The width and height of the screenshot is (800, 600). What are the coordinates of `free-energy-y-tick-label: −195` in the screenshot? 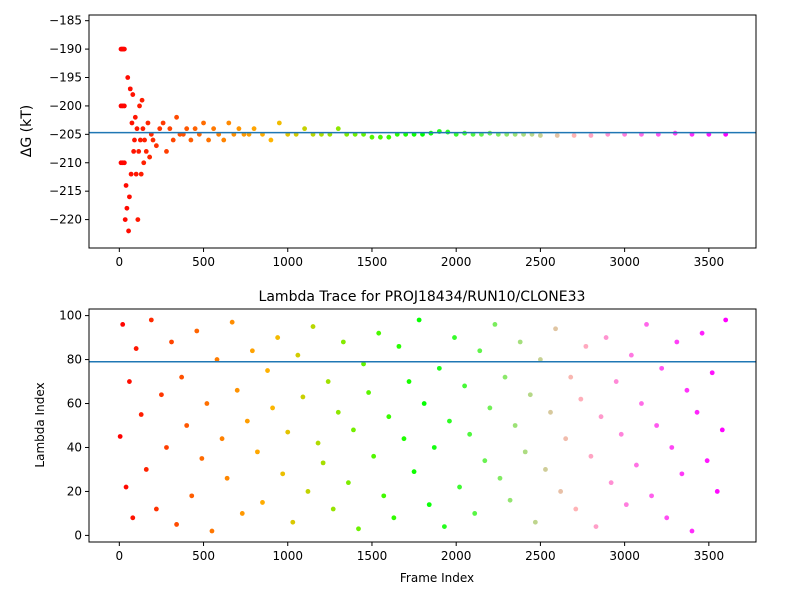 It's located at (65, 78).